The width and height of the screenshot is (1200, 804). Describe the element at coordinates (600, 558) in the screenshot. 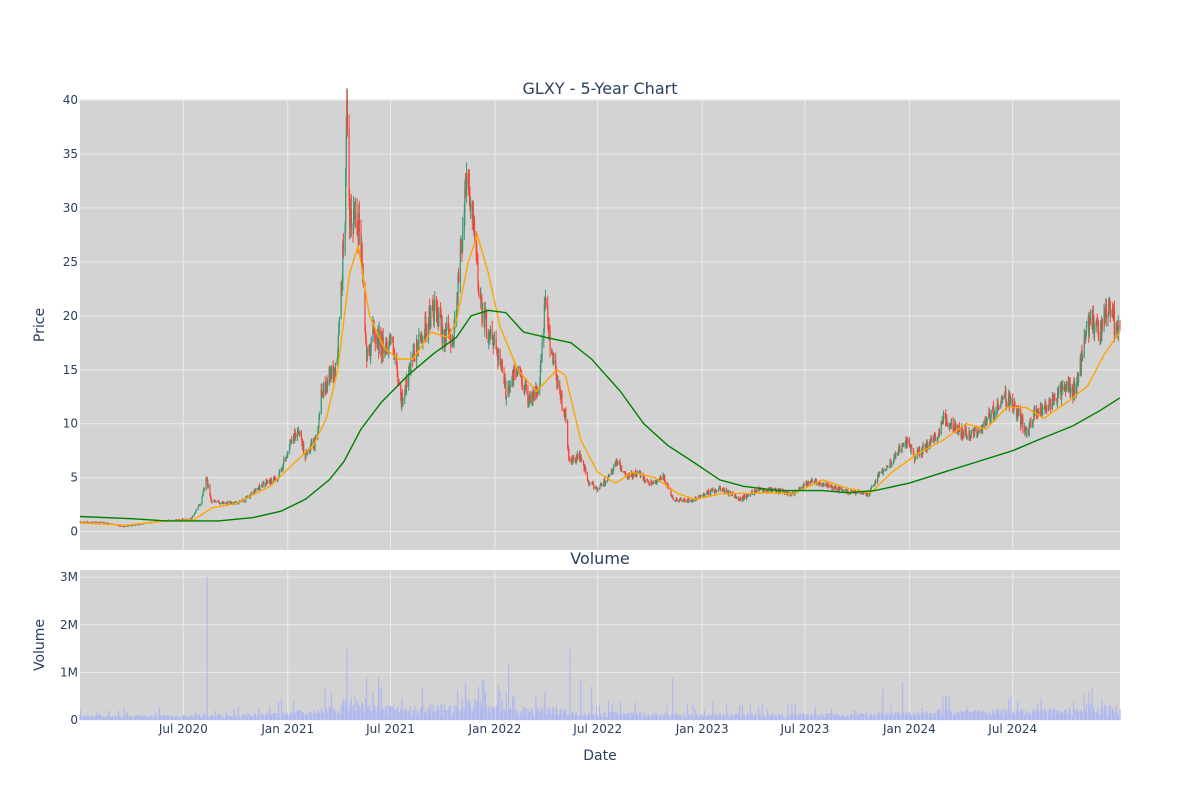

I see `volume-chart-title: Volume` at that location.